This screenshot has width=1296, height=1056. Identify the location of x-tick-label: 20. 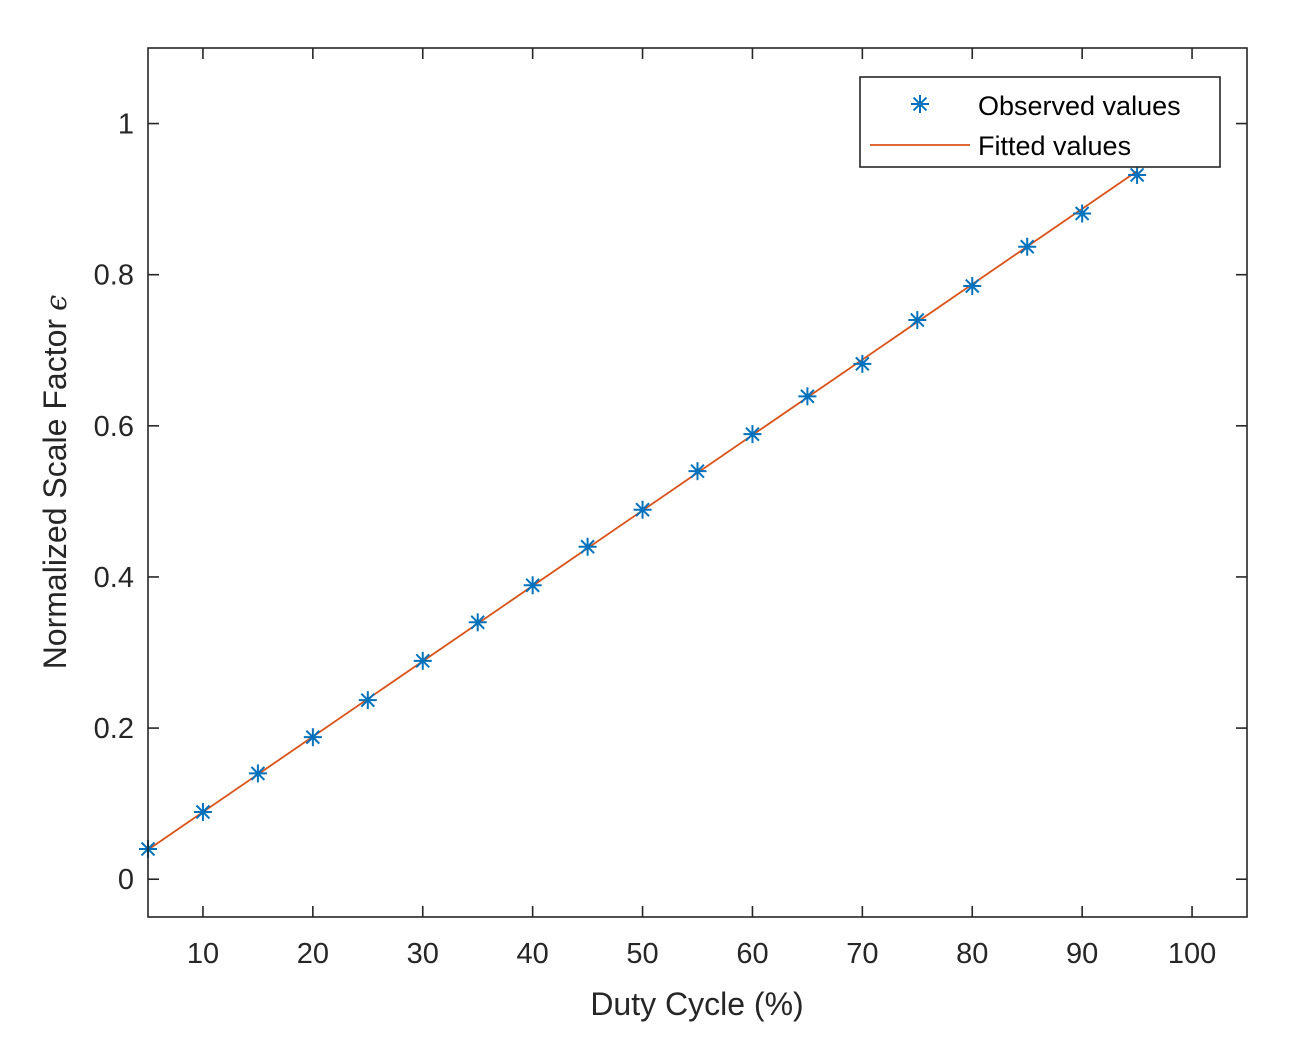
(313, 954).